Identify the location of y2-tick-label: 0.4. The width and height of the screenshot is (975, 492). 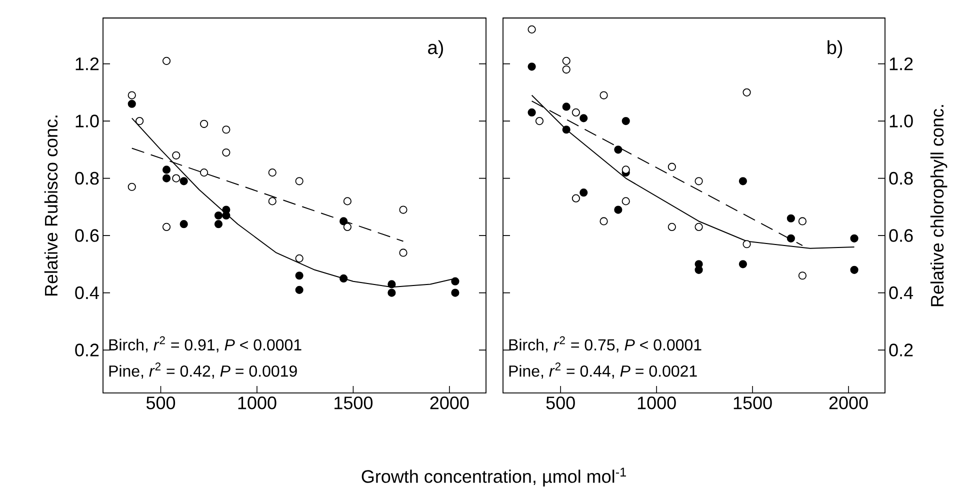
(901, 293).